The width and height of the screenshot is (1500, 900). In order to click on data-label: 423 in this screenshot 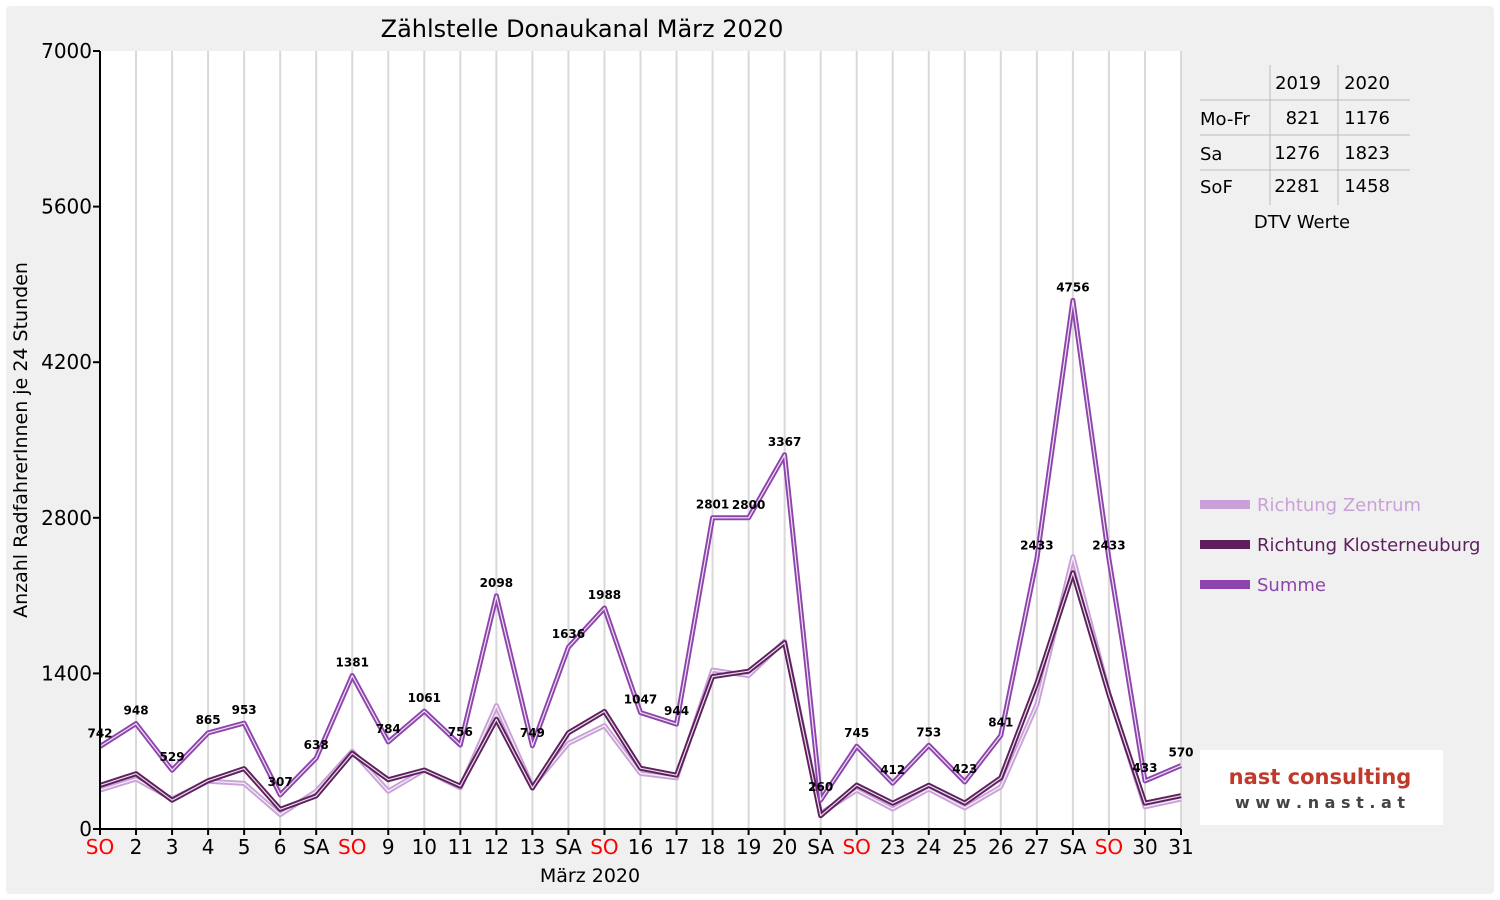, I will do `click(964, 769)`.